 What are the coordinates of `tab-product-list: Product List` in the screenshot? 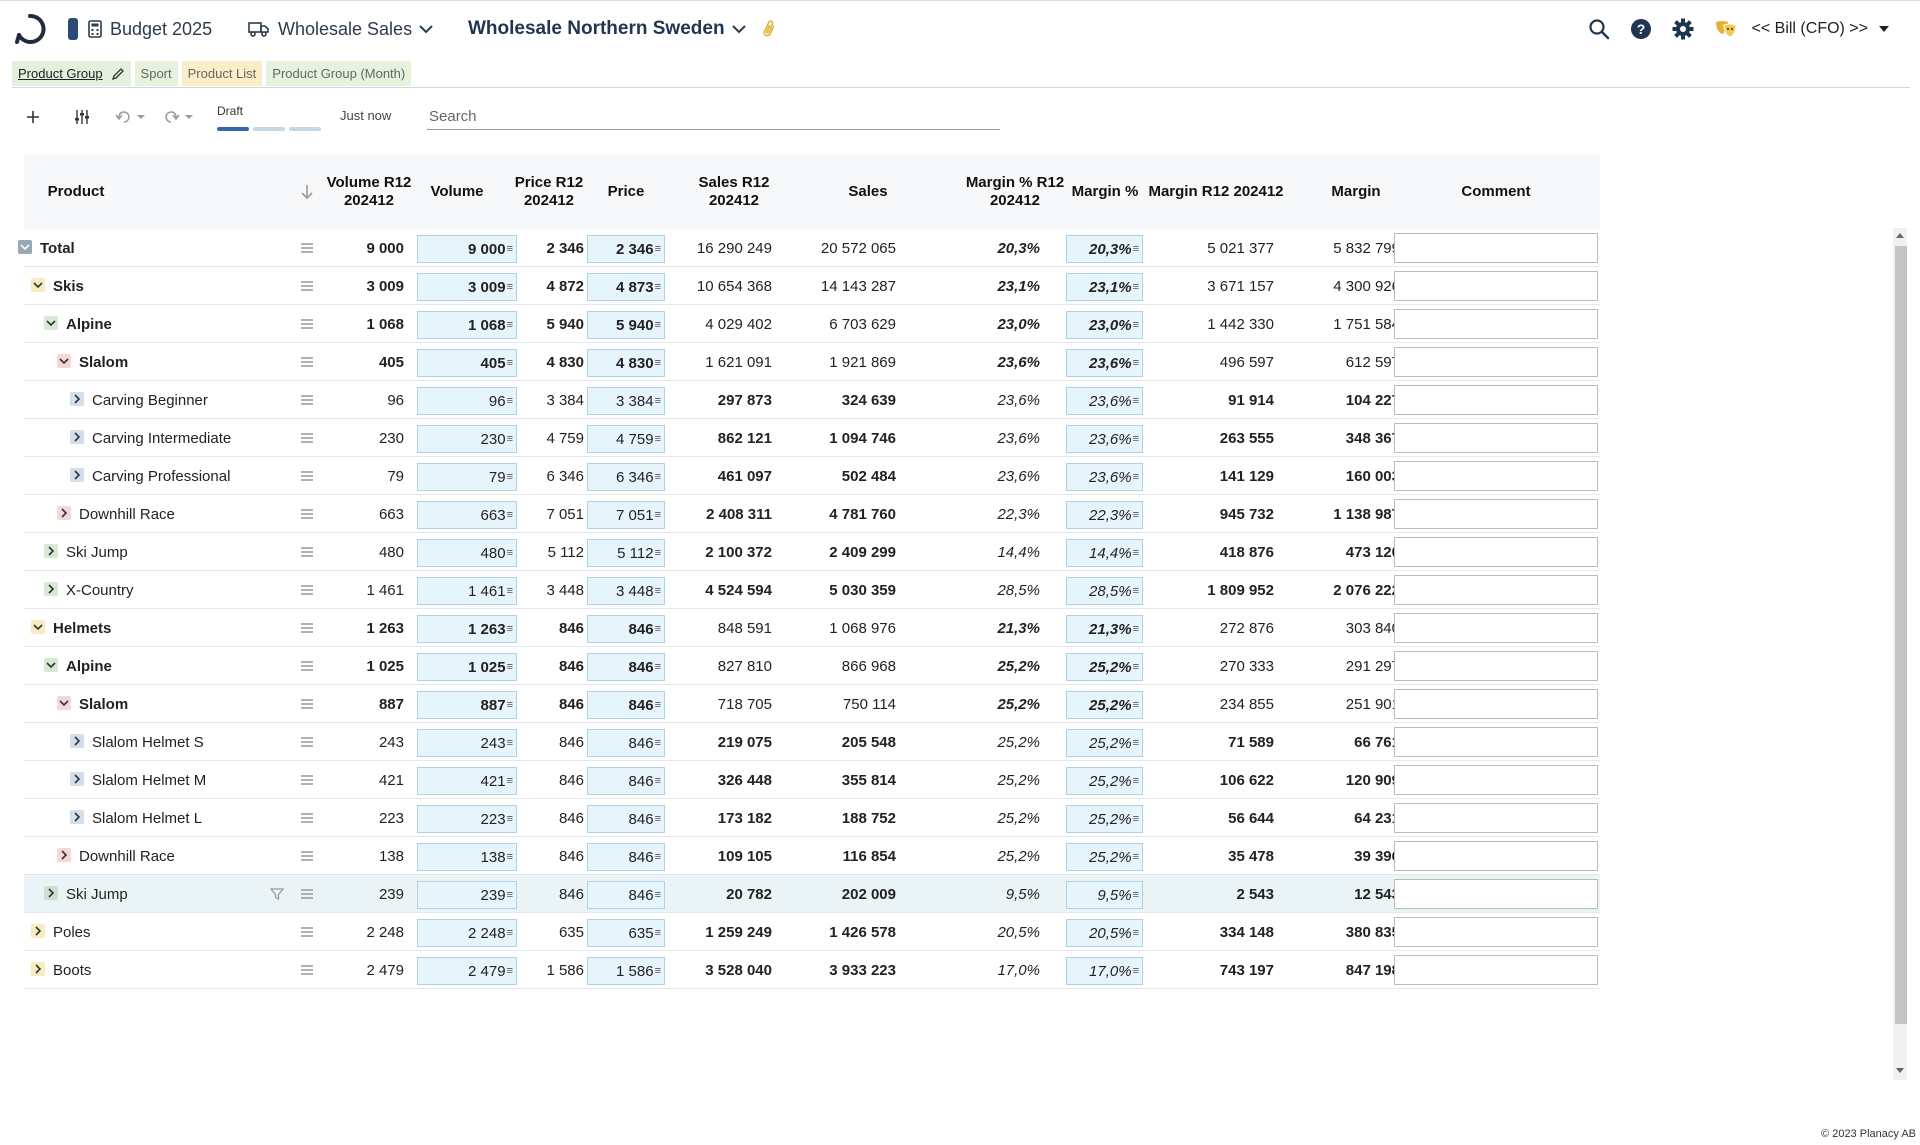 It's located at (222, 73).